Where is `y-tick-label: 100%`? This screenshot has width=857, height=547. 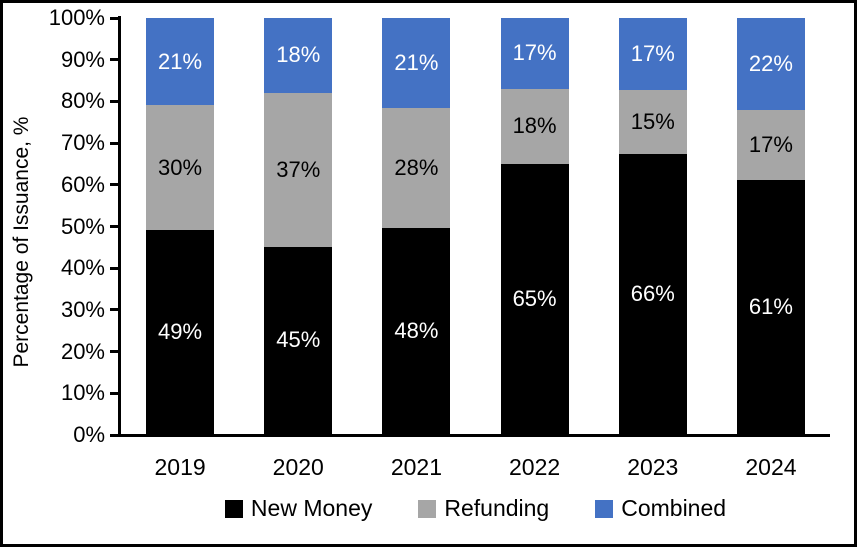
y-tick-label: 100% is located at coordinates (76, 17).